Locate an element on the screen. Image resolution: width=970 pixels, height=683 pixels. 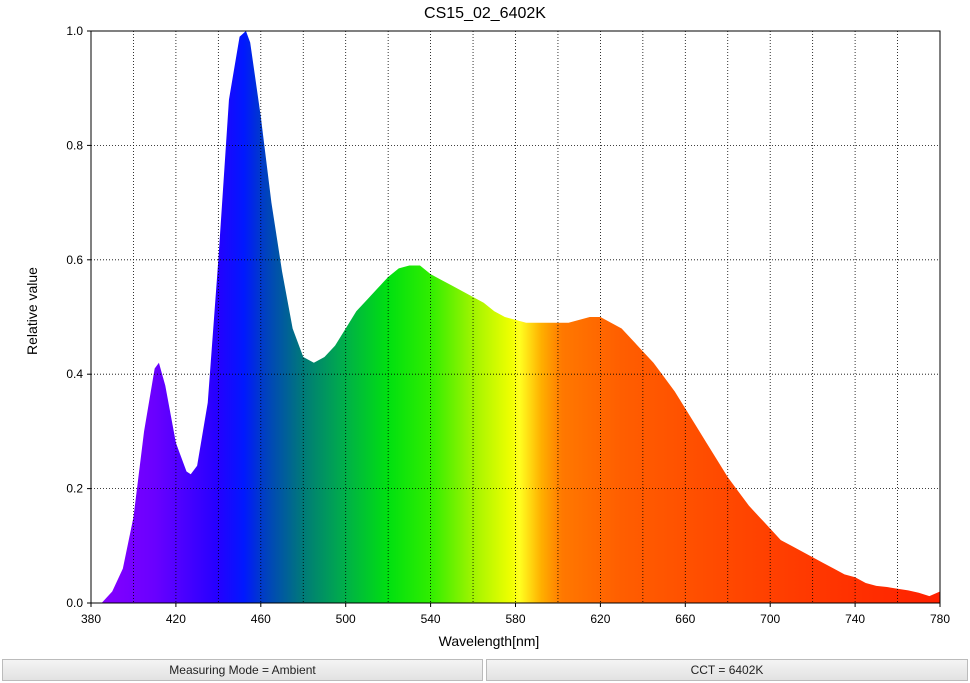
y-tick-label: 0.4 is located at coordinates (74, 374).